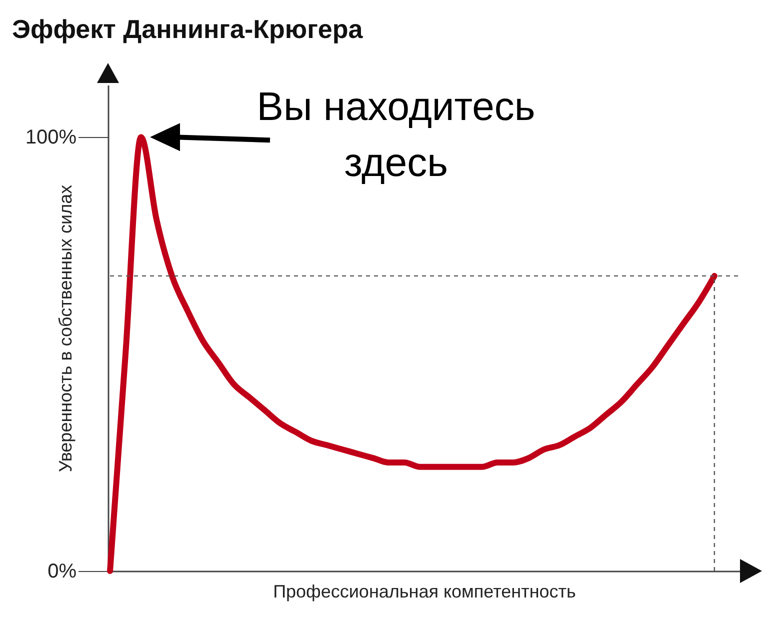 This screenshot has width=771, height=620. I want to click on y-tick-label: 100%, so click(51, 137).